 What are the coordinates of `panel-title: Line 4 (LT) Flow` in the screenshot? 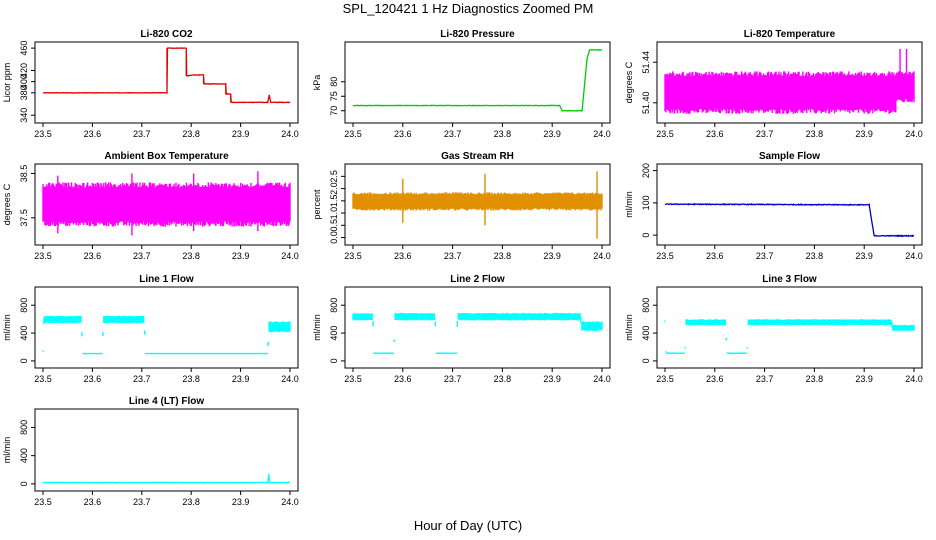 It's located at (167, 401).